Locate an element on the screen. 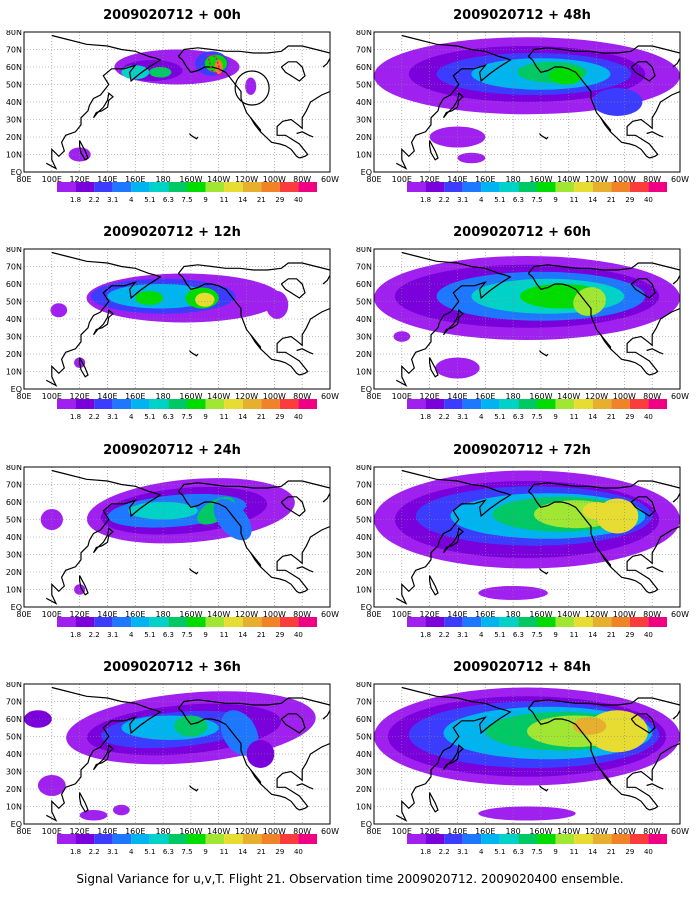  lon-label: 140E is located at coordinates (457, 396).